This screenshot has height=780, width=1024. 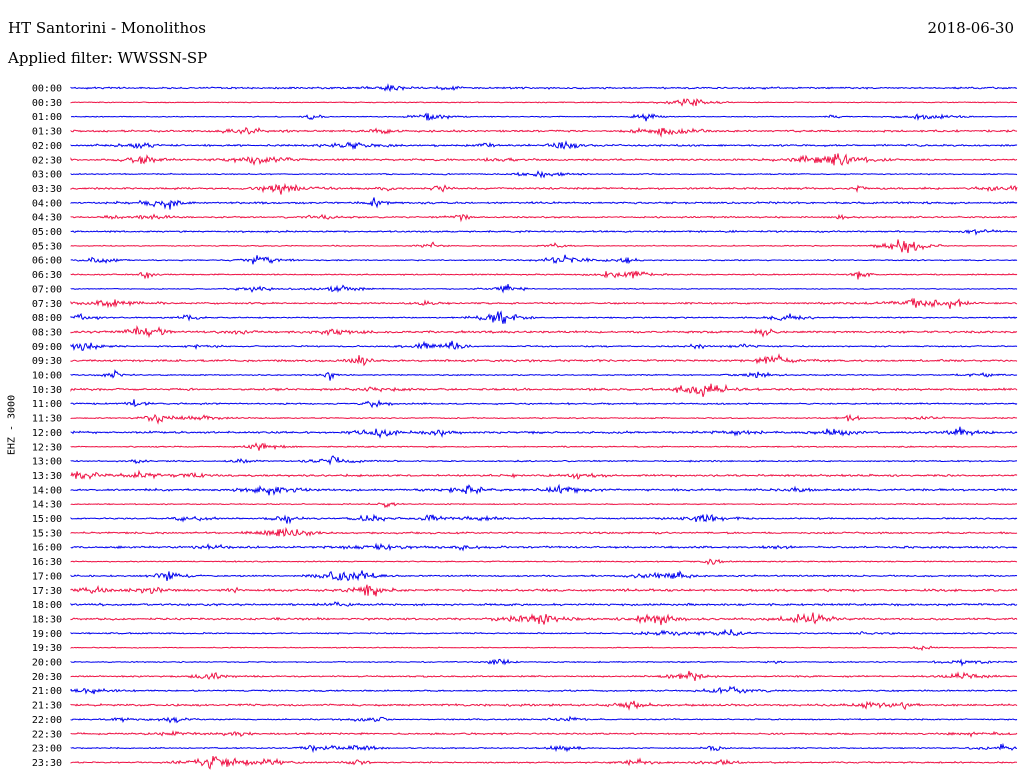 I want to click on time-label: 19:00, so click(x=47, y=634).